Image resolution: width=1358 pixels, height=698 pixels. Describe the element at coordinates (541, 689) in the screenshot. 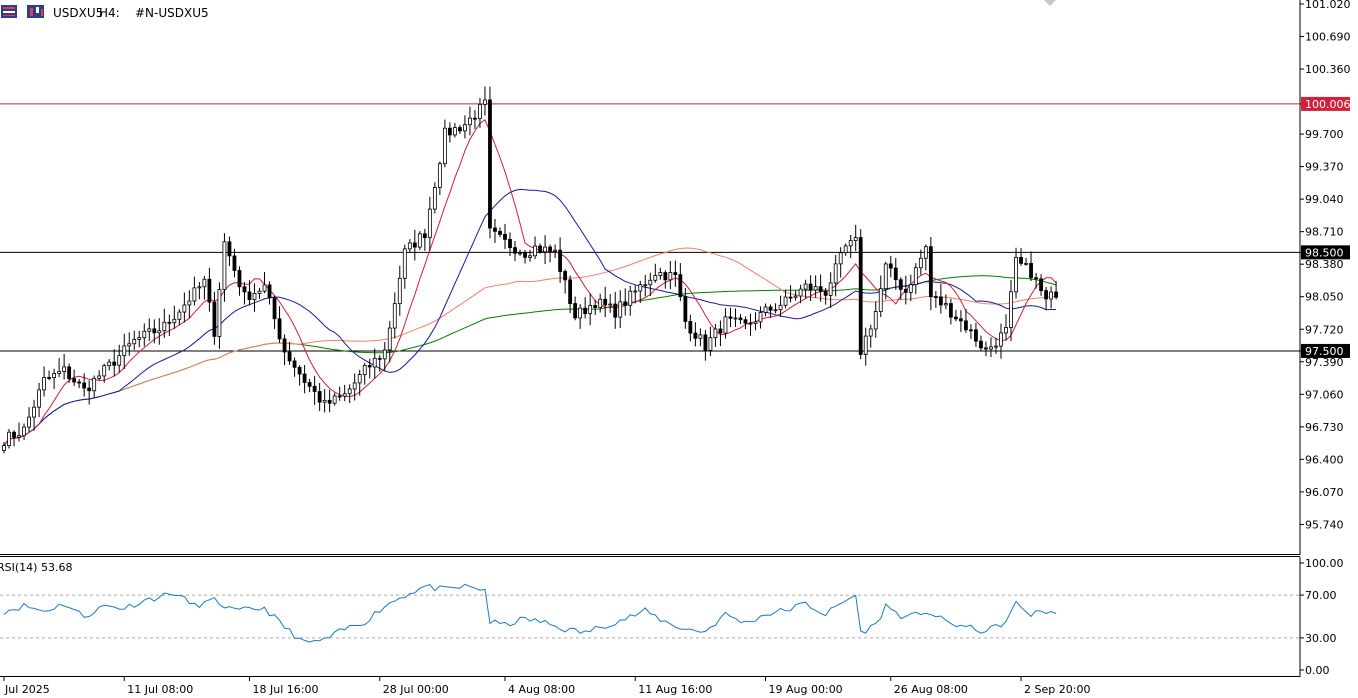

I see `time-tick-label: 4 Aug 08:00` at that location.